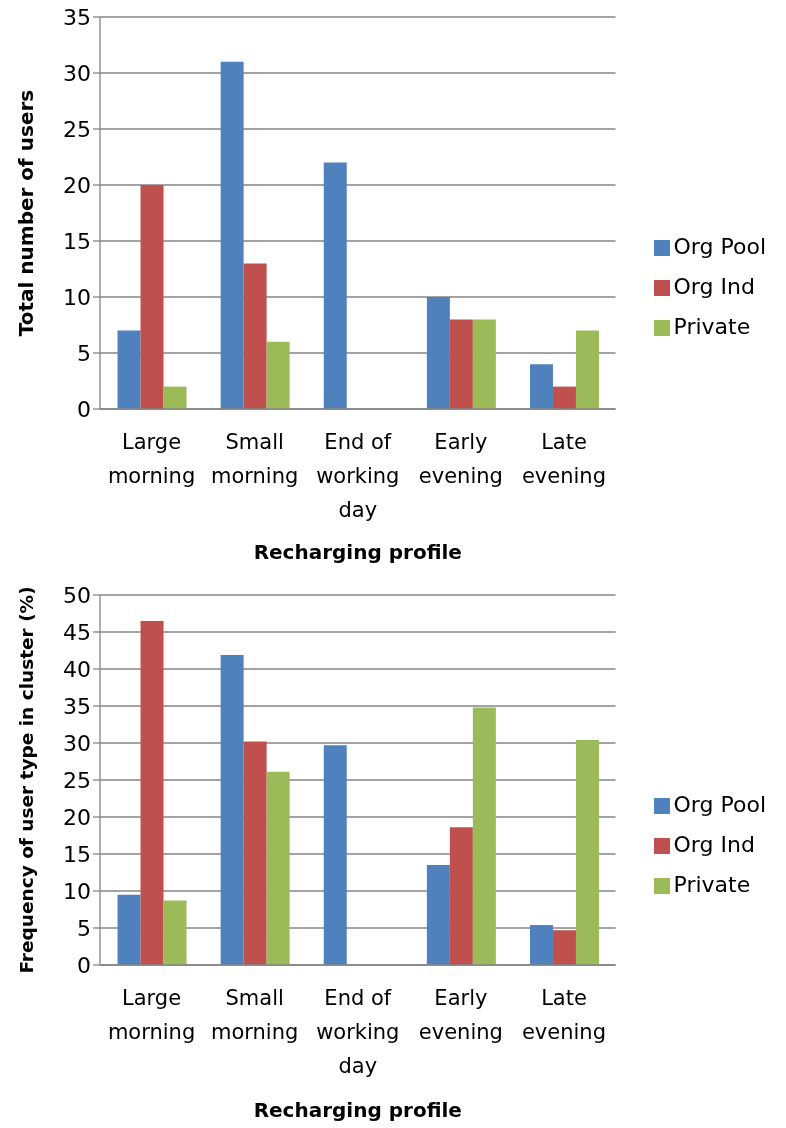  I want to click on y-tick-label: 45, so click(77, 632).